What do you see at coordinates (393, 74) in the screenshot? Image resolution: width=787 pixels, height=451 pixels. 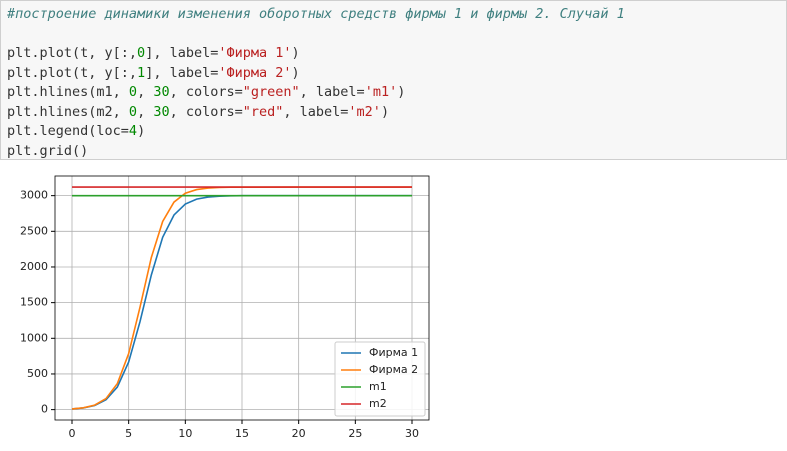 I see `code-line: plt.plot(t, y[:,1], label='Фирма 2')` at bounding box center [393, 74].